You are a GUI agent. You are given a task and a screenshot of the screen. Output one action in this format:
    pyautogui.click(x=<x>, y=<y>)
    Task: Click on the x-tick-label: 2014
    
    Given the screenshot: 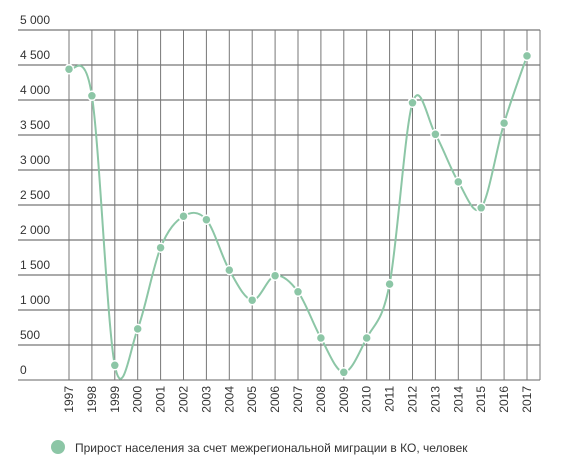 What is the action you would take?
    pyautogui.click(x=458, y=399)
    